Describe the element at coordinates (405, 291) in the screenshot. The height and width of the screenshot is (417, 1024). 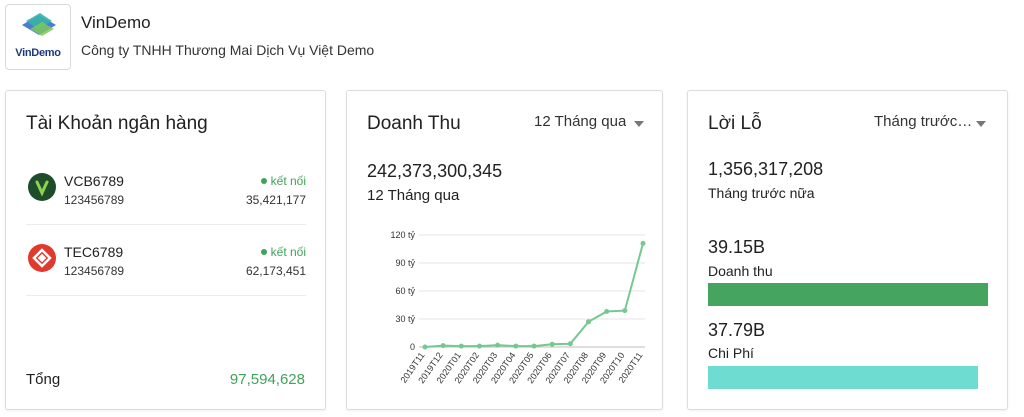
I see `y-tick-label: 60 tỷ` at that location.